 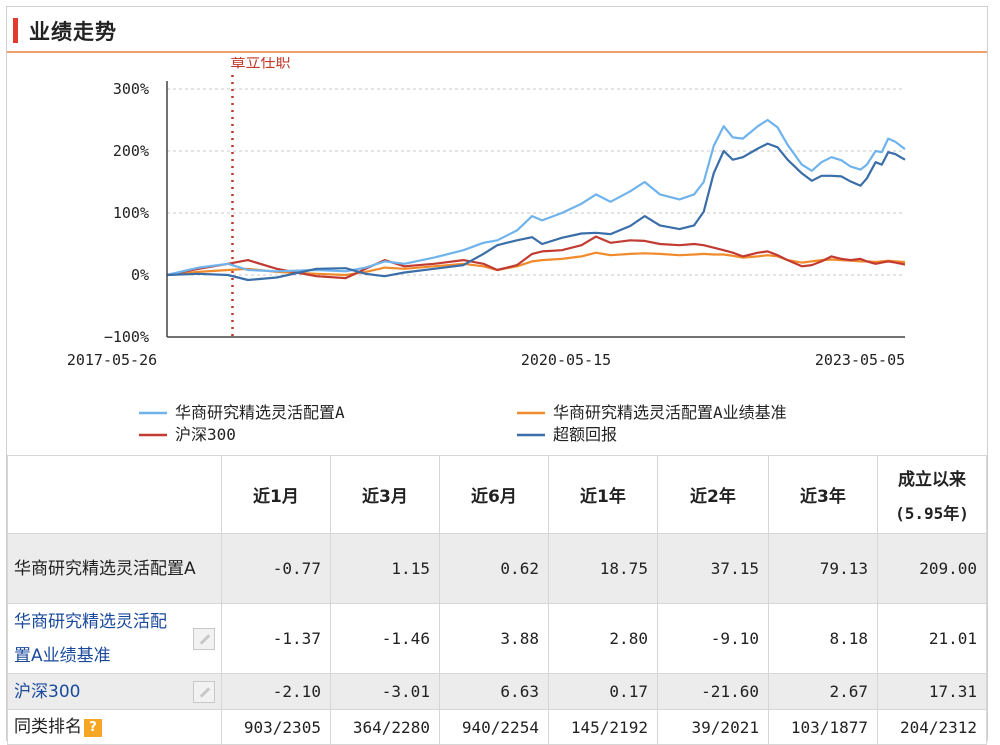 I want to click on cell-value: 0.62, so click(x=493, y=568).